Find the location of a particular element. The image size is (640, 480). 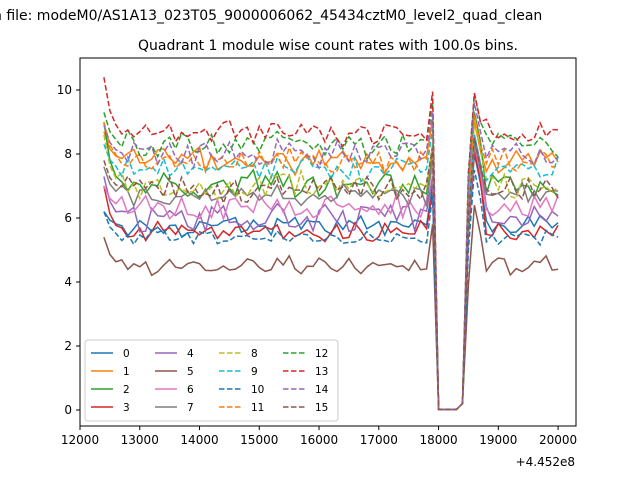

y-tick-label: 0 is located at coordinates (68, 410).